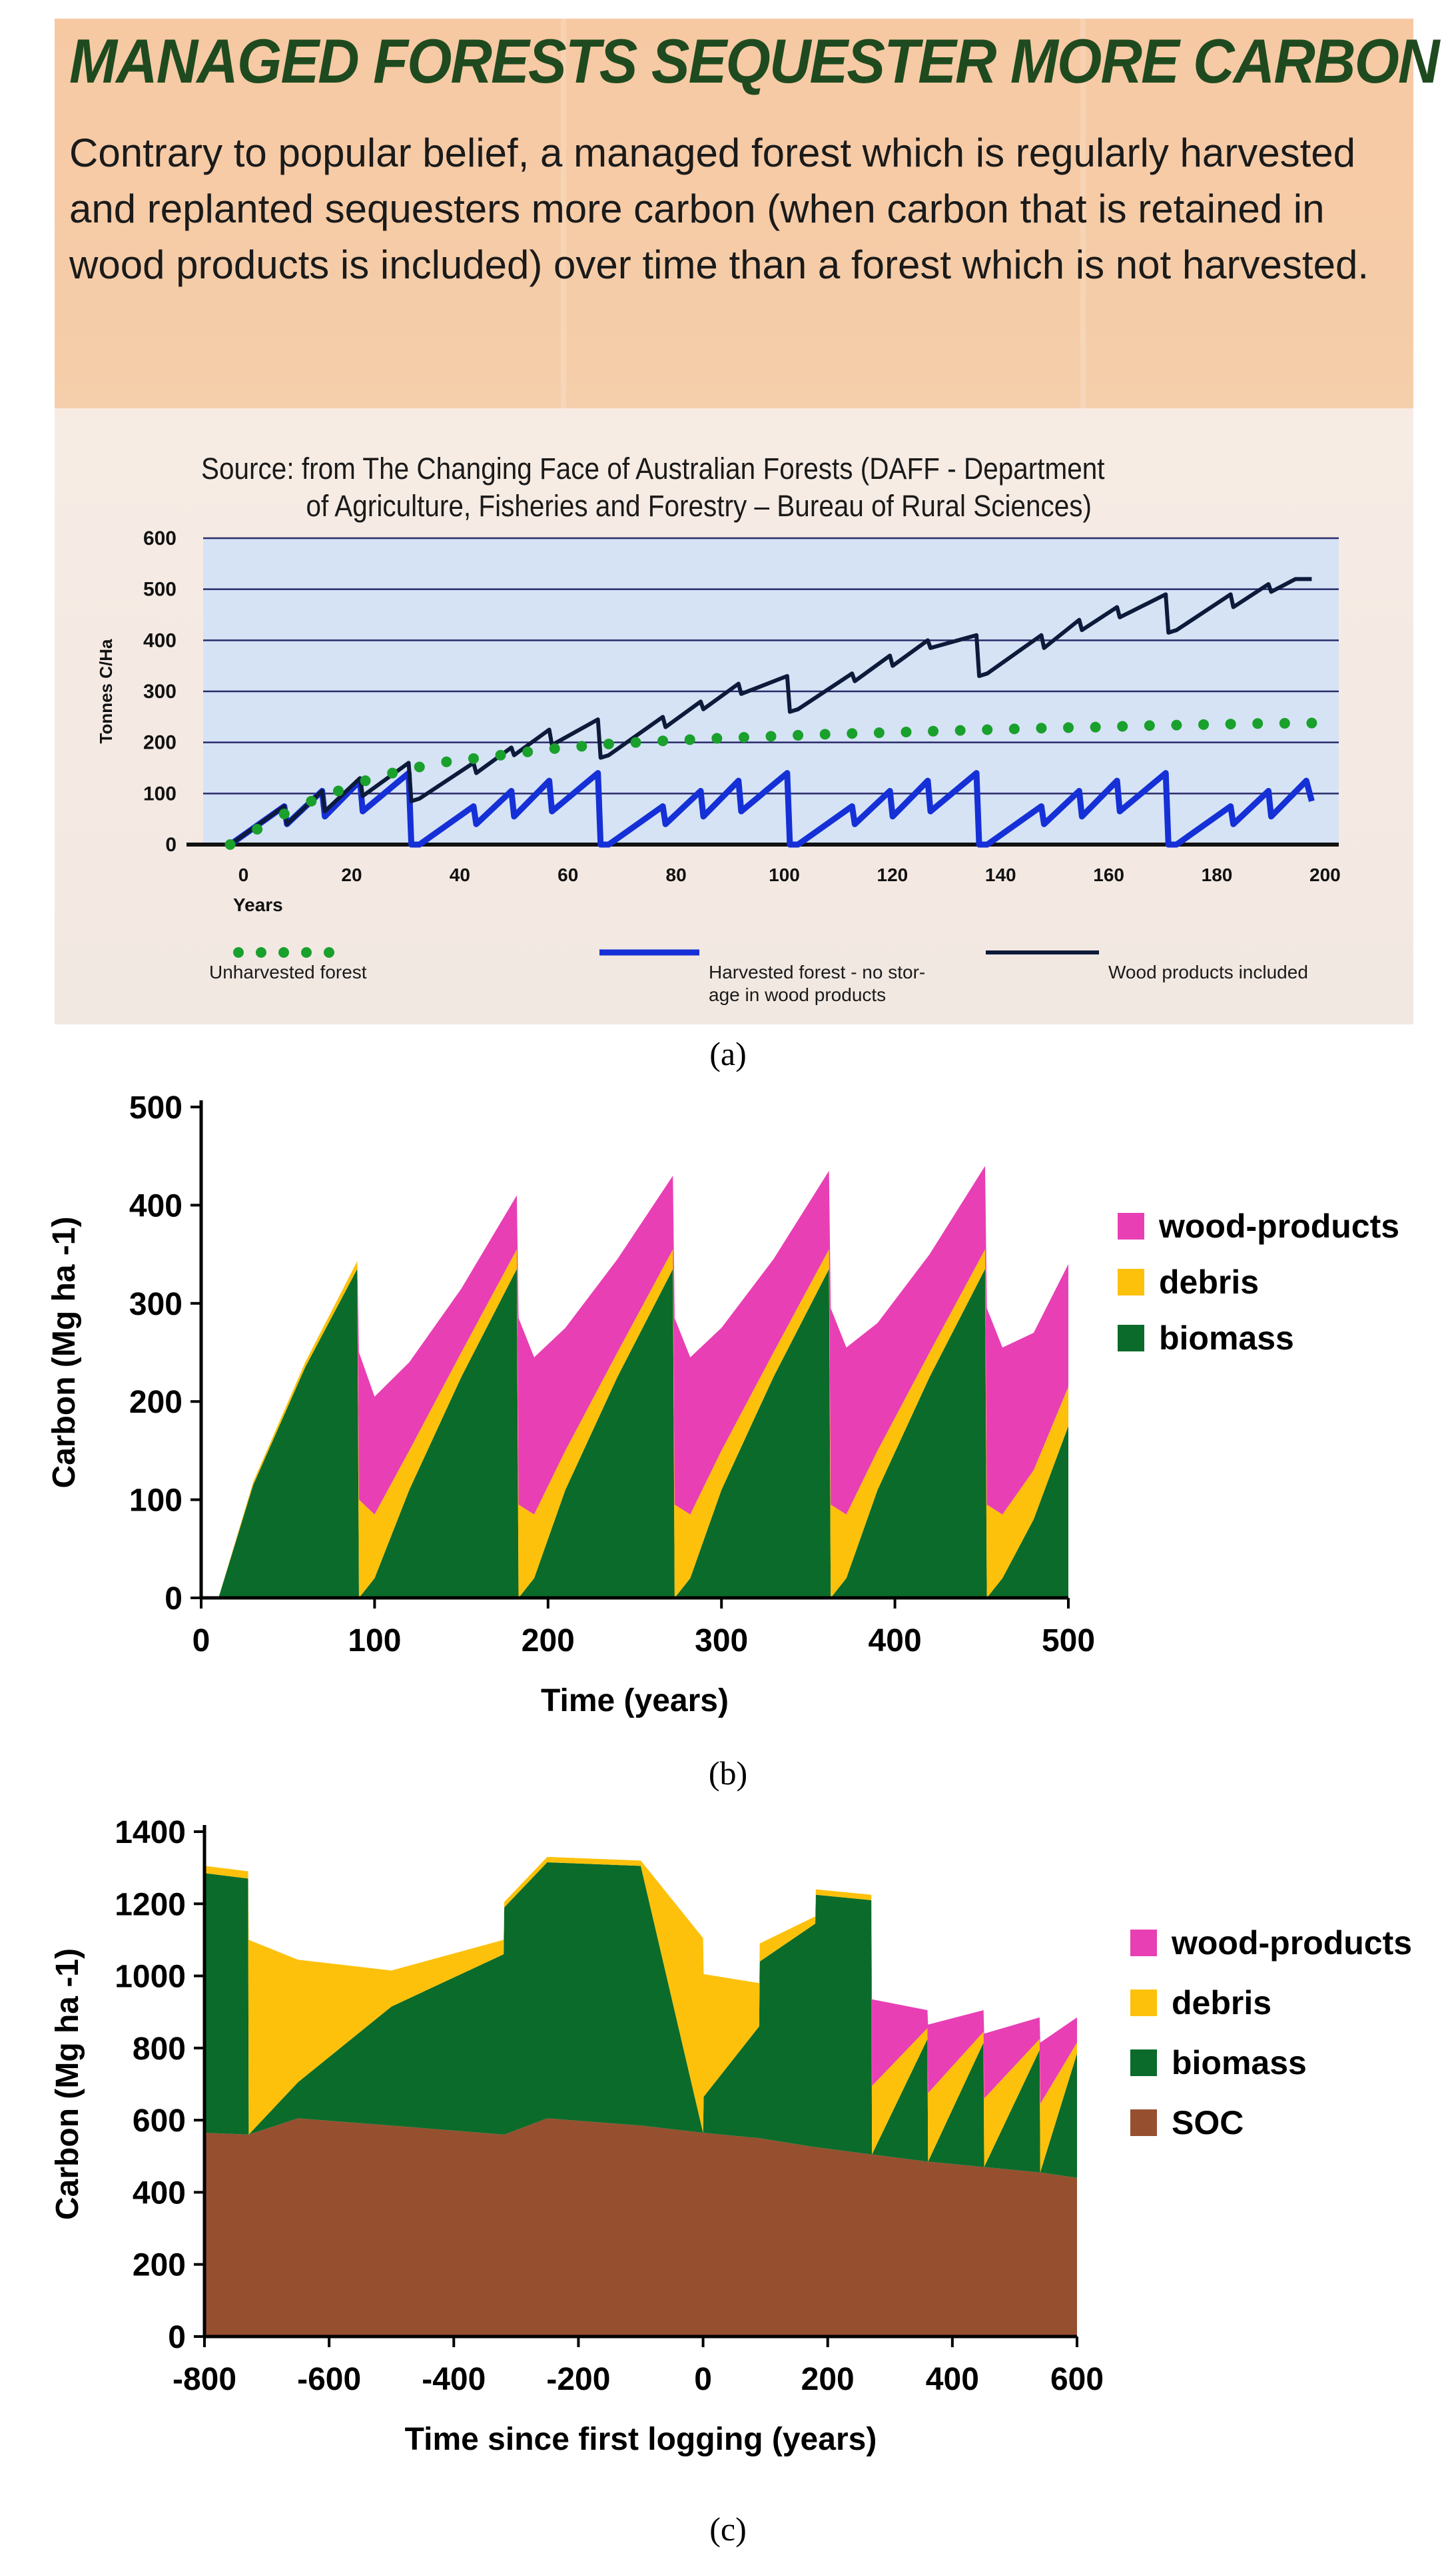  I want to click on y-tick-label-a: 500, so click(160, 590).